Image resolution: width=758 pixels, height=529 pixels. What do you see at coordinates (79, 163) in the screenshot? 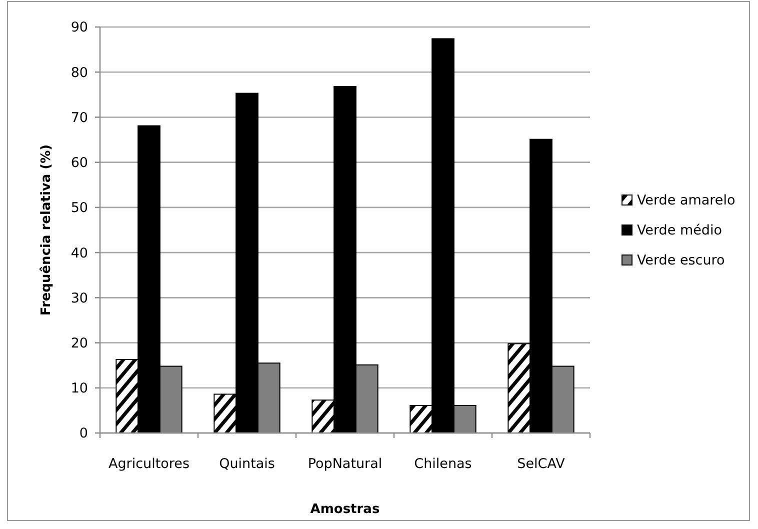
I see `y-tick-label: 60` at bounding box center [79, 163].